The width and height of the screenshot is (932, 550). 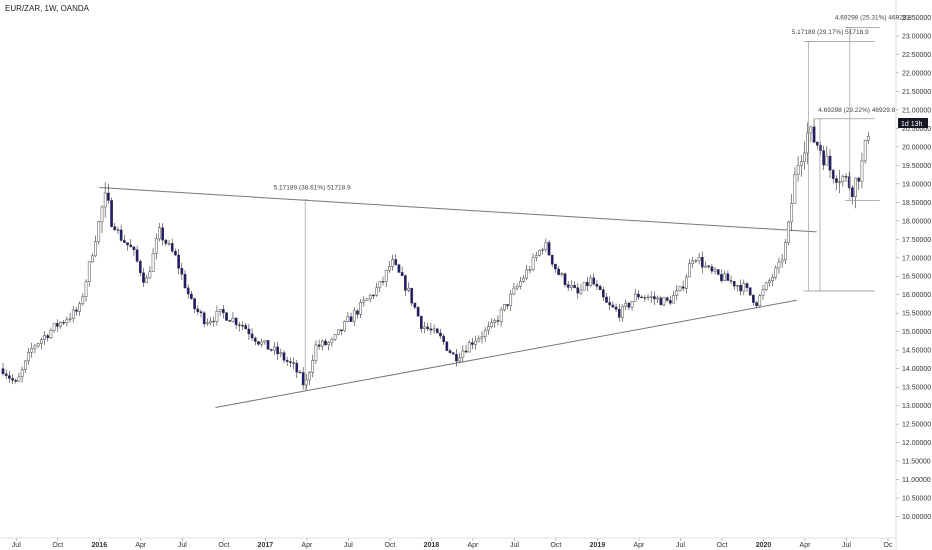 I want to click on y-tick-label: 17.00000, so click(x=916, y=258).